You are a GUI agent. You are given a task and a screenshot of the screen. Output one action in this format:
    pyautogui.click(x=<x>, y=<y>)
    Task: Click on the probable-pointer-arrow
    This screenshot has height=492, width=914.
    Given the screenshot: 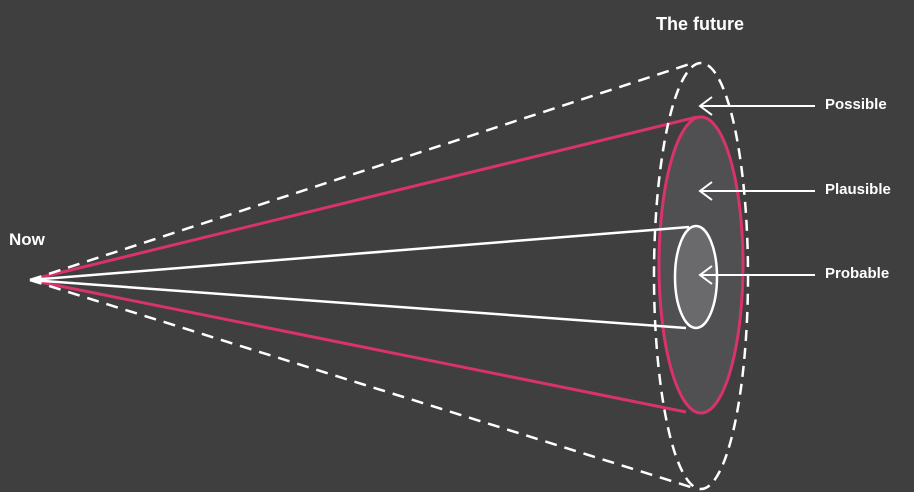 What is the action you would take?
    pyautogui.click(x=756, y=275)
    